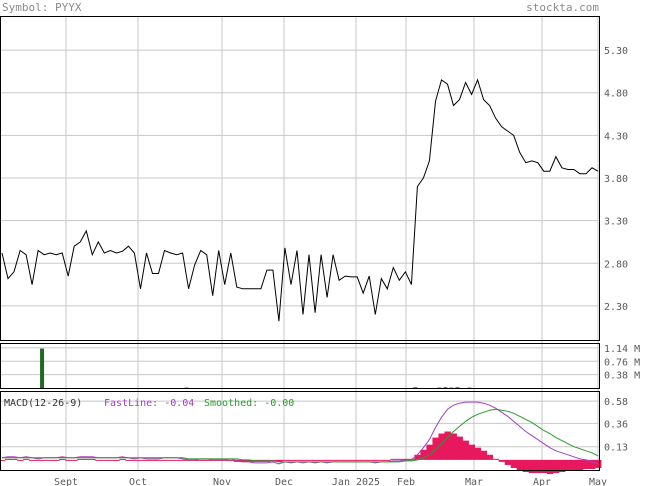 The height and width of the screenshot is (486, 655). Describe the element at coordinates (256, 368) in the screenshot. I see `volume-panel` at that location.